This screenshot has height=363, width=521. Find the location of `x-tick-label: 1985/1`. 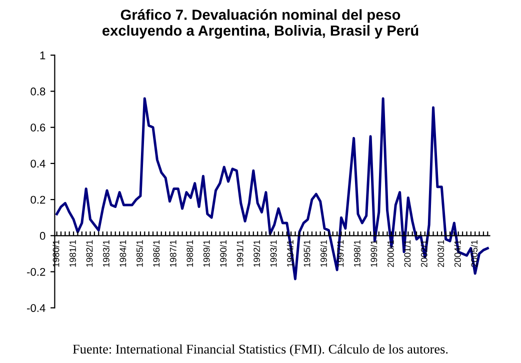

x-tick-label: 1985/1 is located at coordinates (139, 253).